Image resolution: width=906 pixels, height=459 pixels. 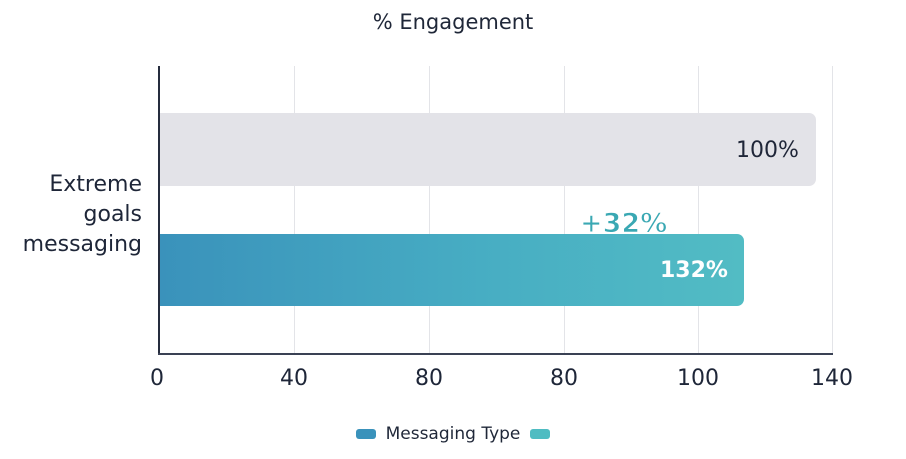 What do you see at coordinates (540, 434) in the screenshot?
I see `legend-swatch-light` at bounding box center [540, 434].